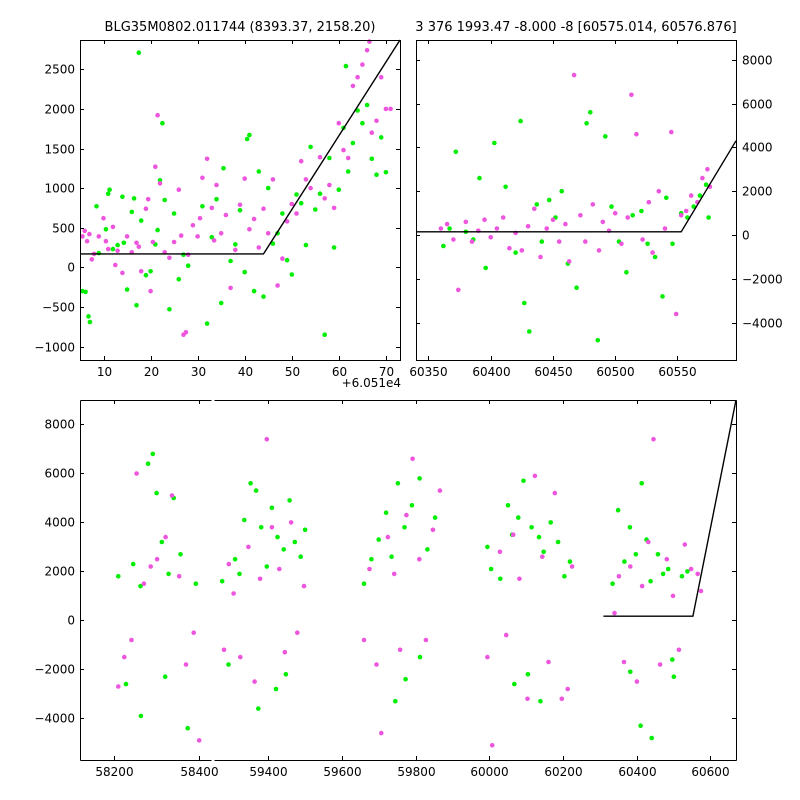 The width and height of the screenshot is (800, 800). What do you see at coordinates (268, 772) in the screenshot?
I see `b-x-tick-label: 59400` at bounding box center [268, 772].